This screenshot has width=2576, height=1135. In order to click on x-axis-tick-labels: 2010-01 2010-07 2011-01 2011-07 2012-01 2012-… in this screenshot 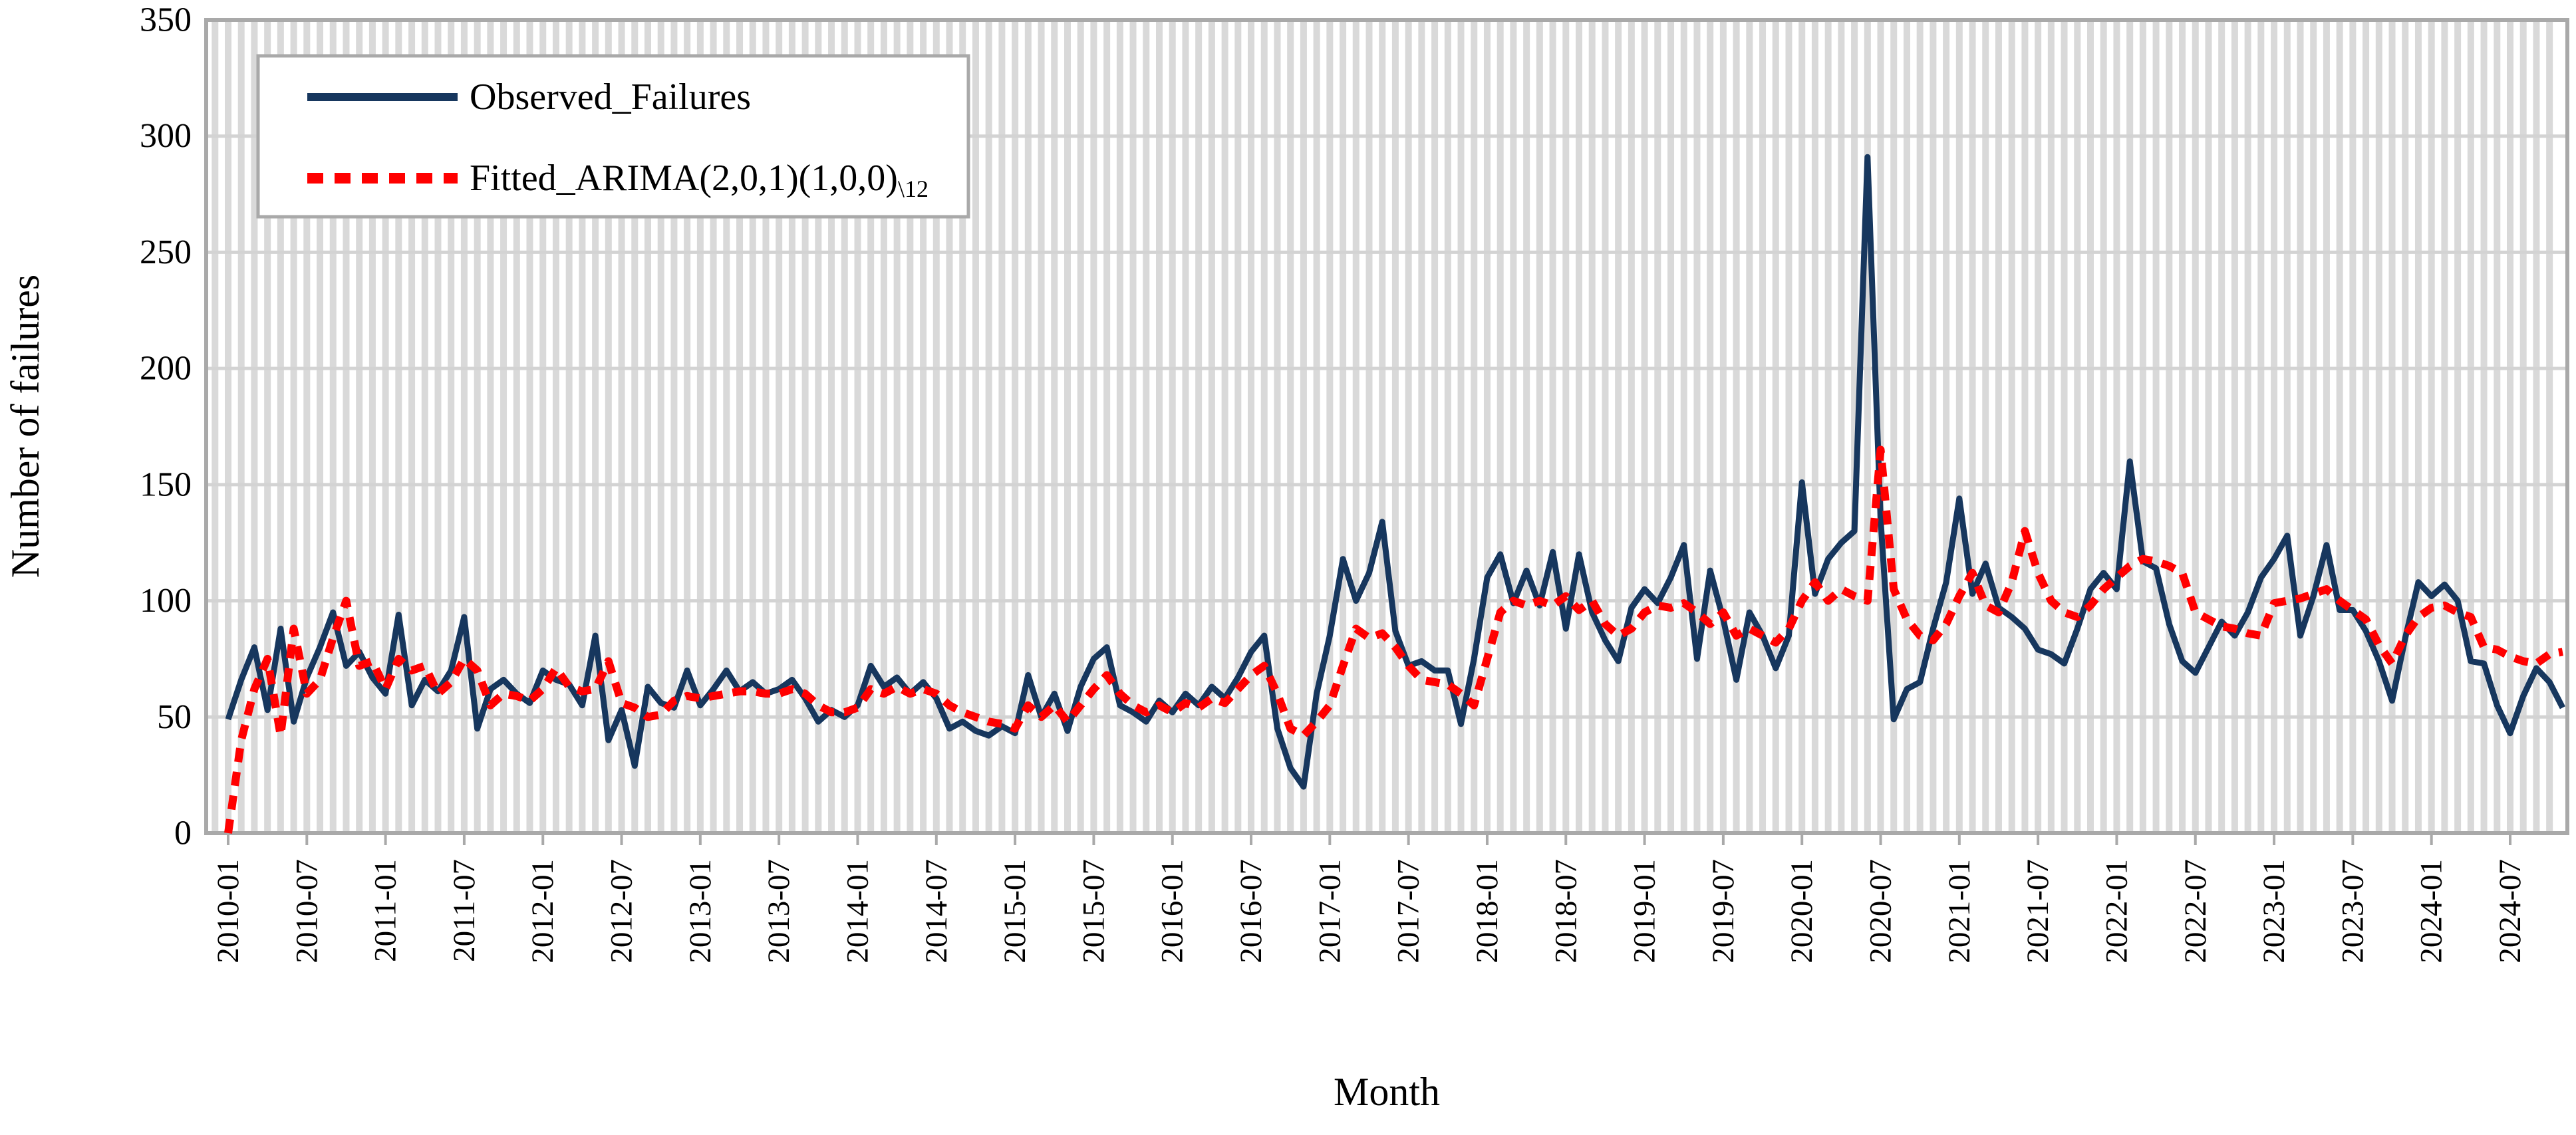, I will do `click(1369, 911)`.